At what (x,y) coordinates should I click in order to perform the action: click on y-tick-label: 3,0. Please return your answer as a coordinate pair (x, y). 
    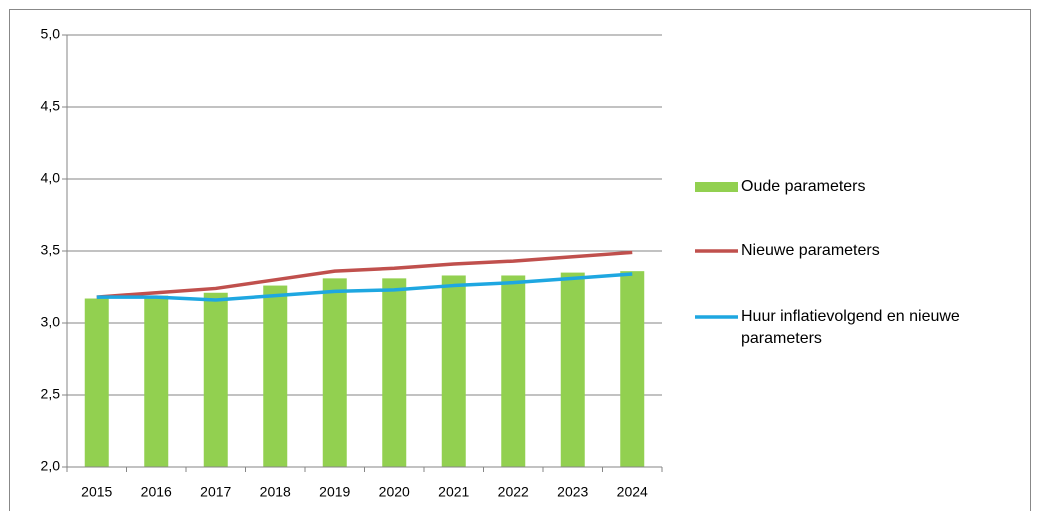
    Looking at the image, I should click on (51, 322).